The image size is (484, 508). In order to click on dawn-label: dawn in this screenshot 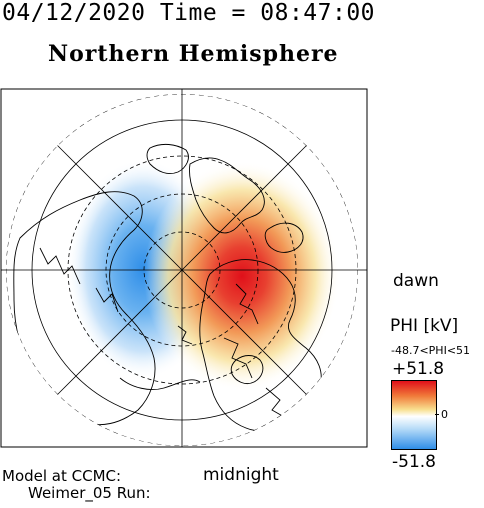, I will do `click(416, 281)`.